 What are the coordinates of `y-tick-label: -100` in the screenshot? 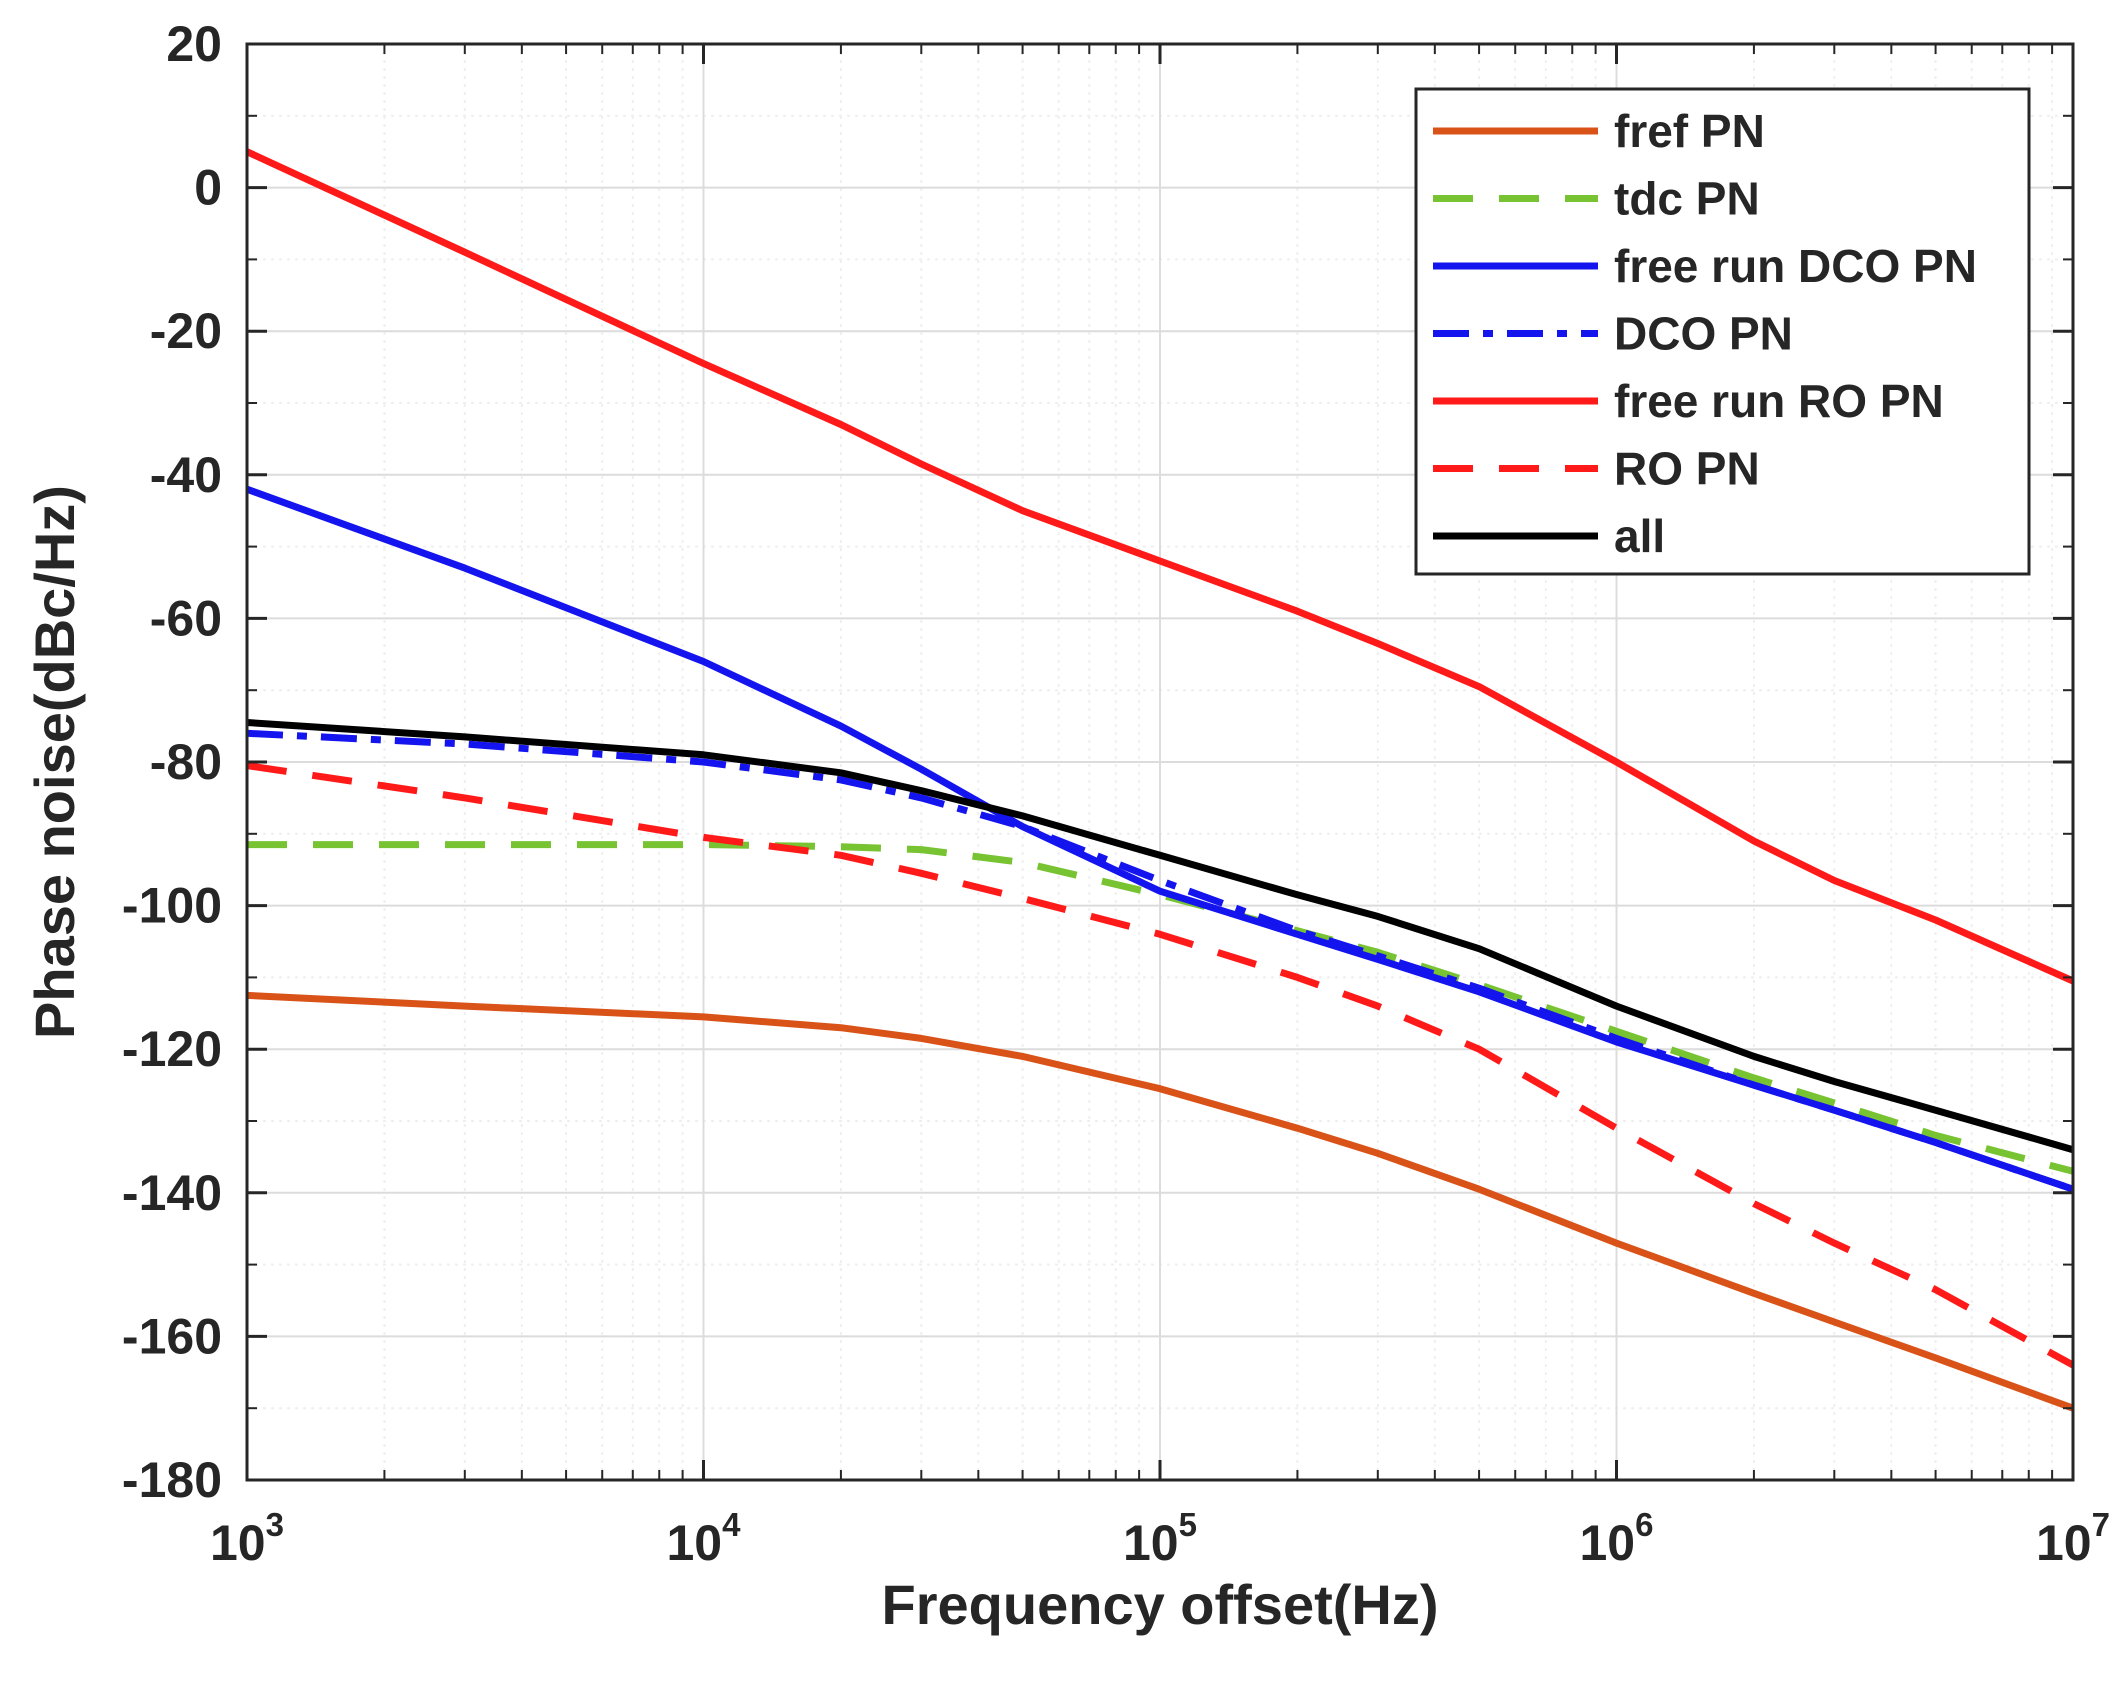 It's located at (172, 906).